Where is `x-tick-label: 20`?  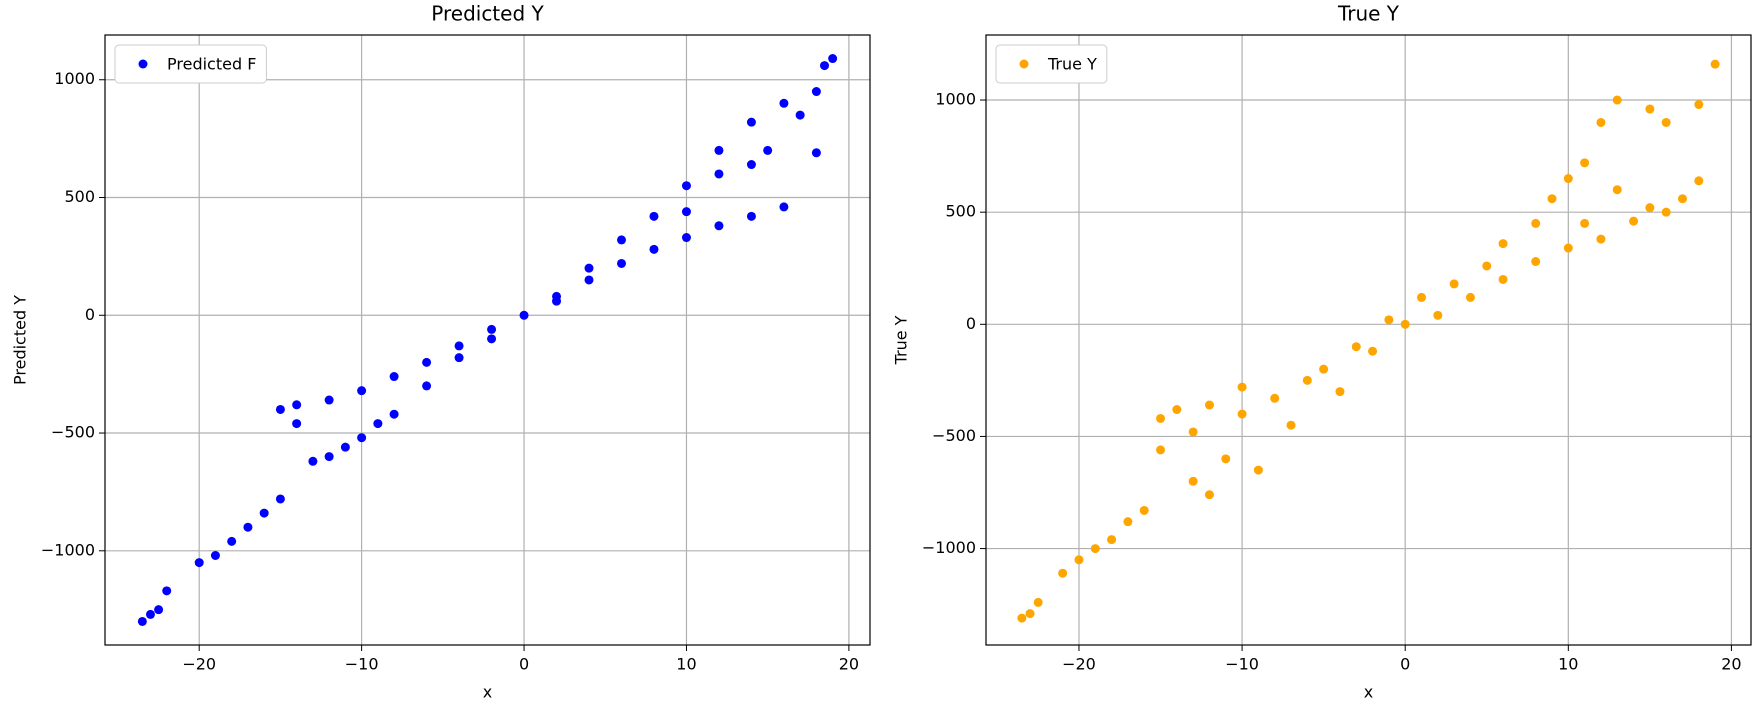 x-tick-label: 20 is located at coordinates (849, 664).